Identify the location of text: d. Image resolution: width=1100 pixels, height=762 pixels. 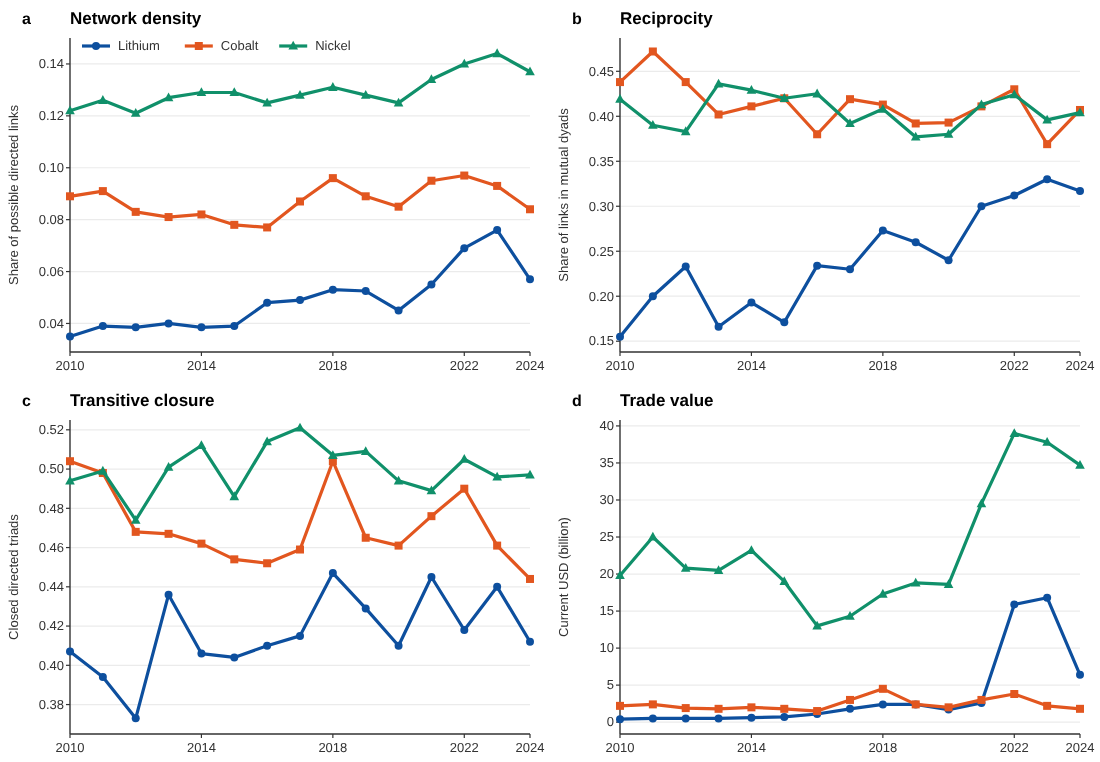
(577, 401).